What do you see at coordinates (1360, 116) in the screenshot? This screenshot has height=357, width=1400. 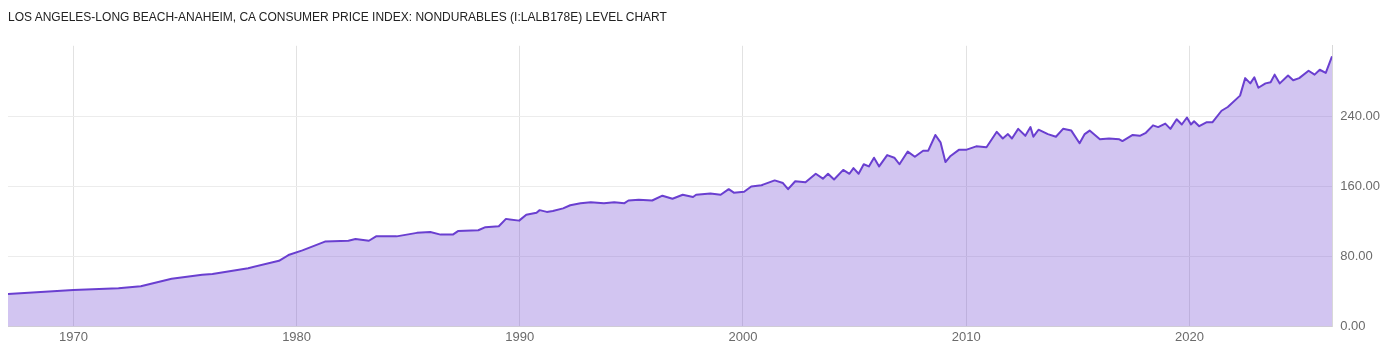 I see `y-tick-label: 240.00` at bounding box center [1360, 116].